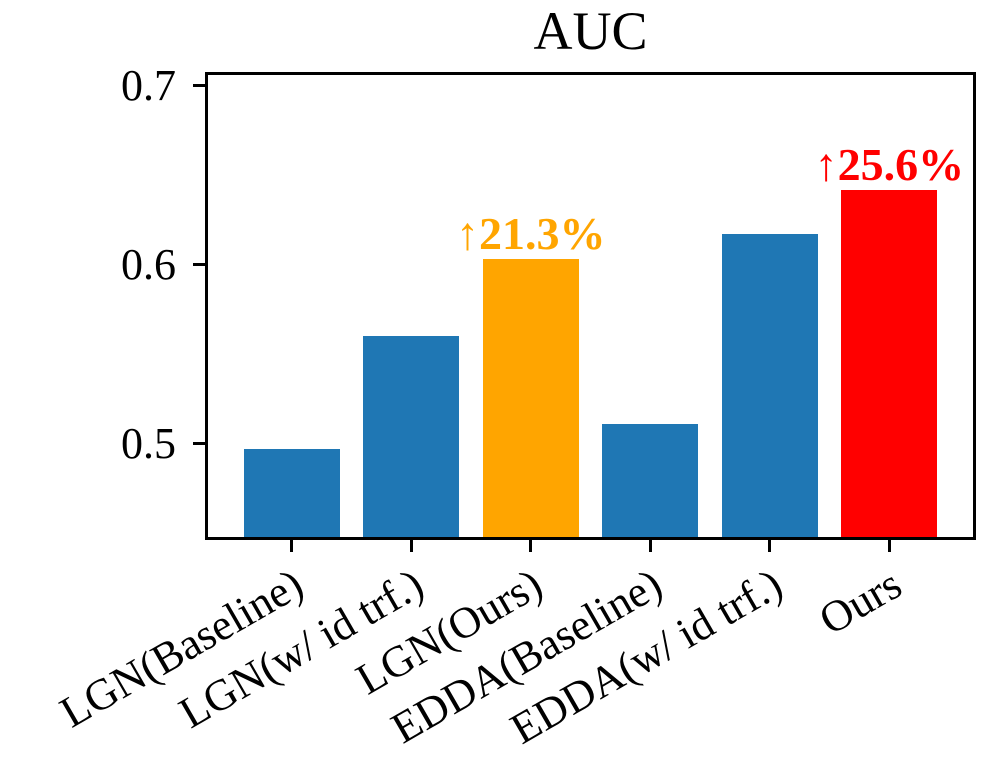  Describe the element at coordinates (860, 602) in the screenshot. I see `x-axis-category-label: Ours` at that location.